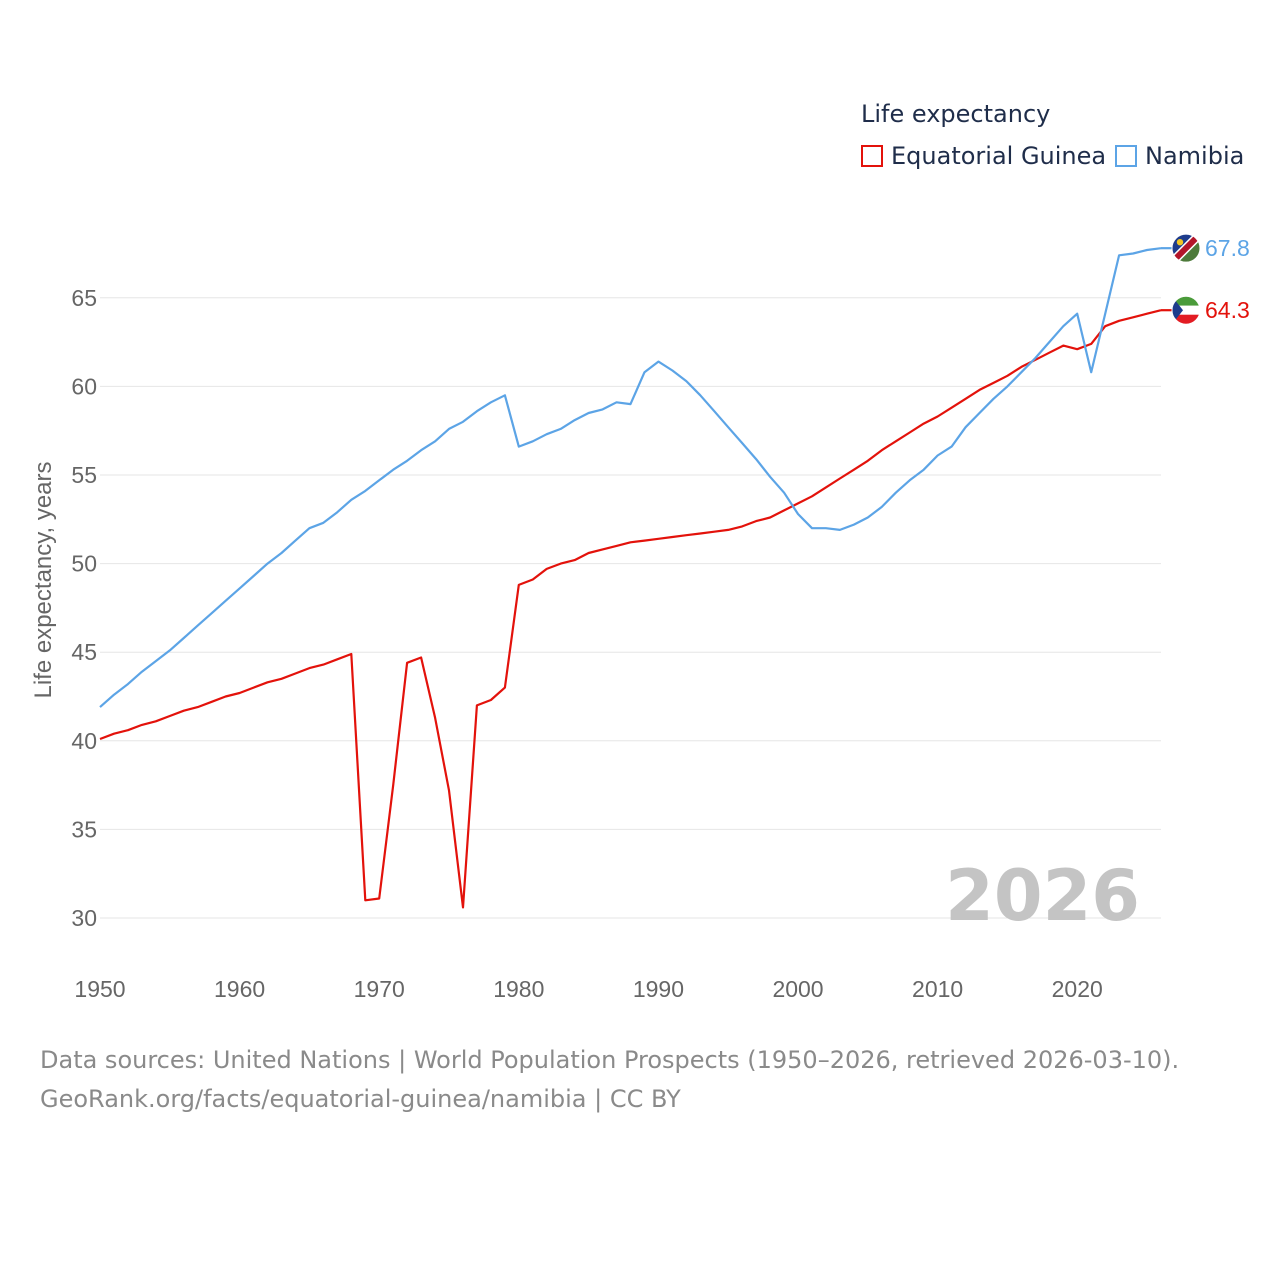 The image size is (1280, 1280). Describe the element at coordinates (658, 989) in the screenshot. I see `x-tick-label: 1990` at that location.